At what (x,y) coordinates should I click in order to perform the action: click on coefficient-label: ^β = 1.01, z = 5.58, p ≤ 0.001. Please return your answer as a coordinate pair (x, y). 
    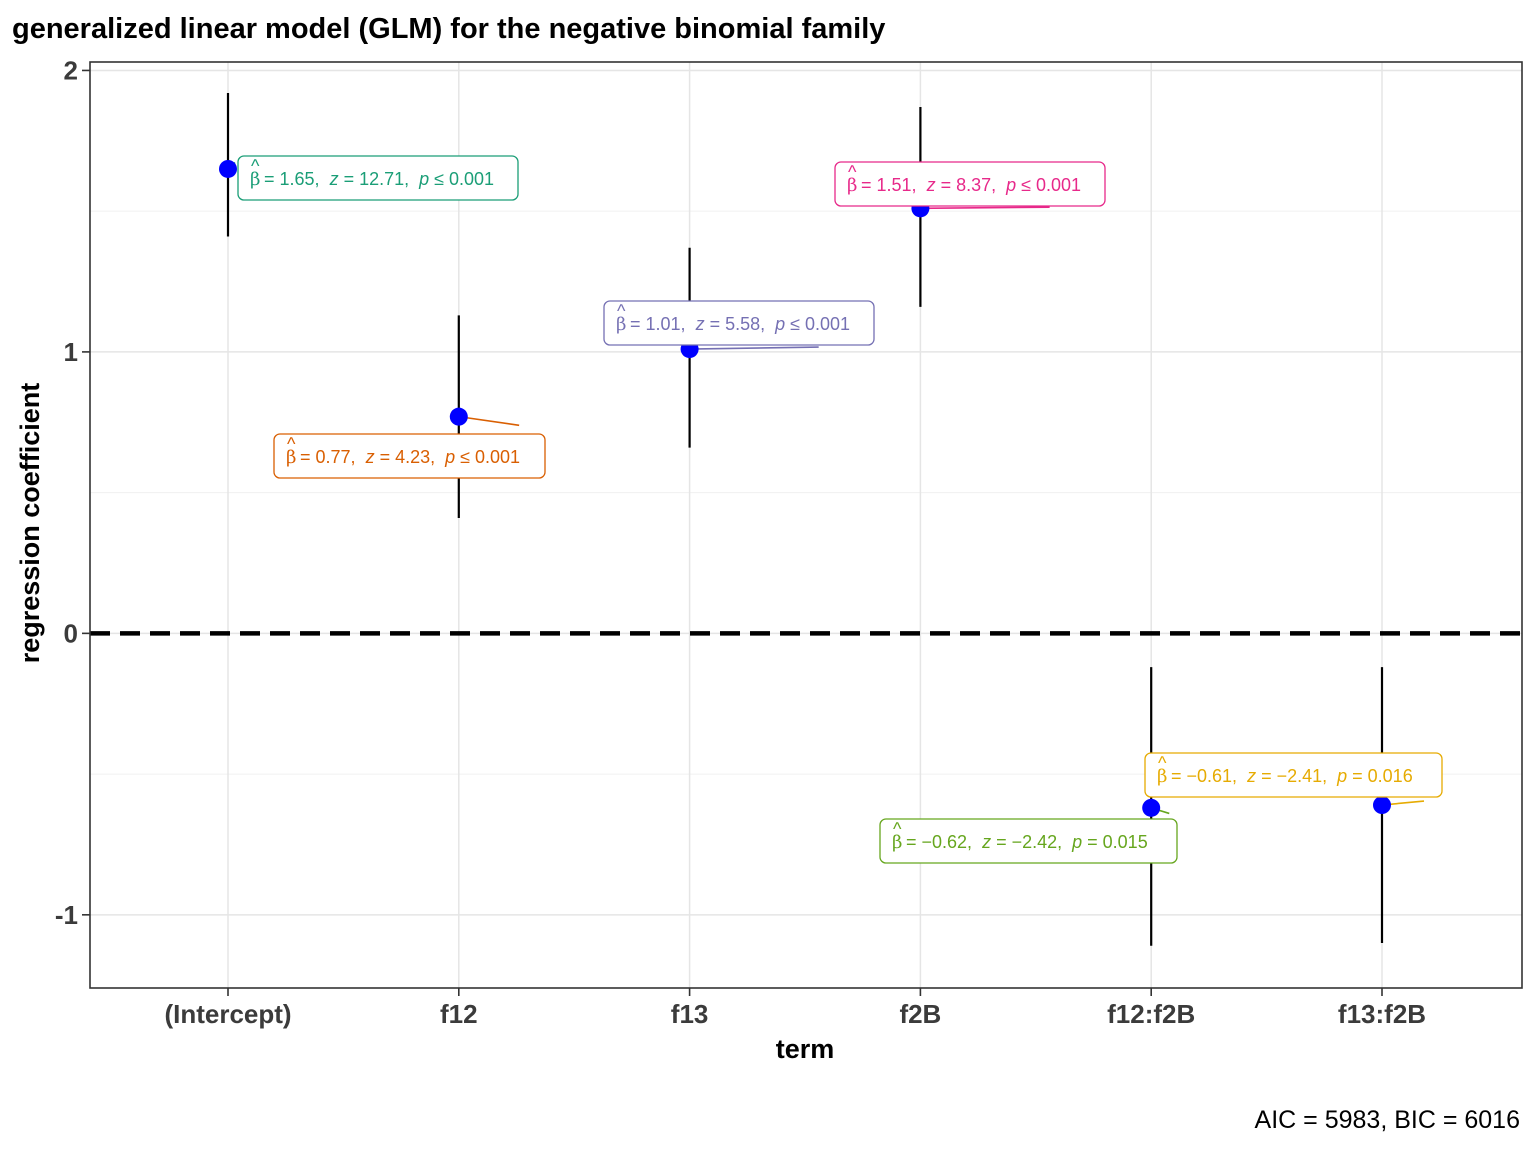
    Looking at the image, I should click on (739, 323).